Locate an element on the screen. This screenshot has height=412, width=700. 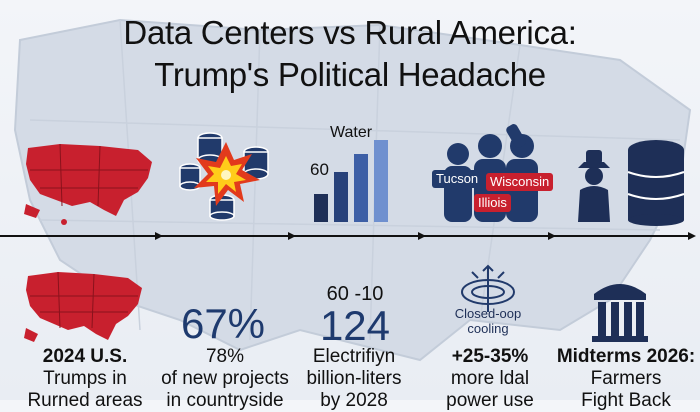
number-stat: 124 is located at coordinates (355, 325).